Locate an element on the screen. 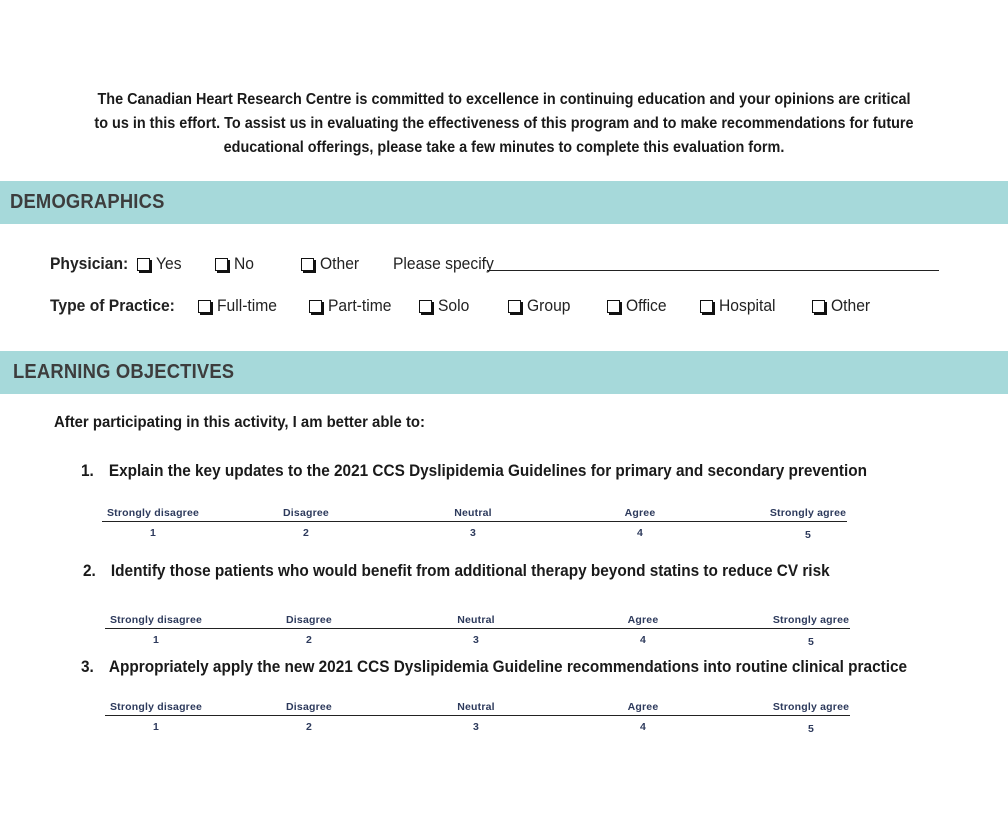 The width and height of the screenshot is (1008, 813). practice-option-part-time: Part-time is located at coordinates (353, 306).